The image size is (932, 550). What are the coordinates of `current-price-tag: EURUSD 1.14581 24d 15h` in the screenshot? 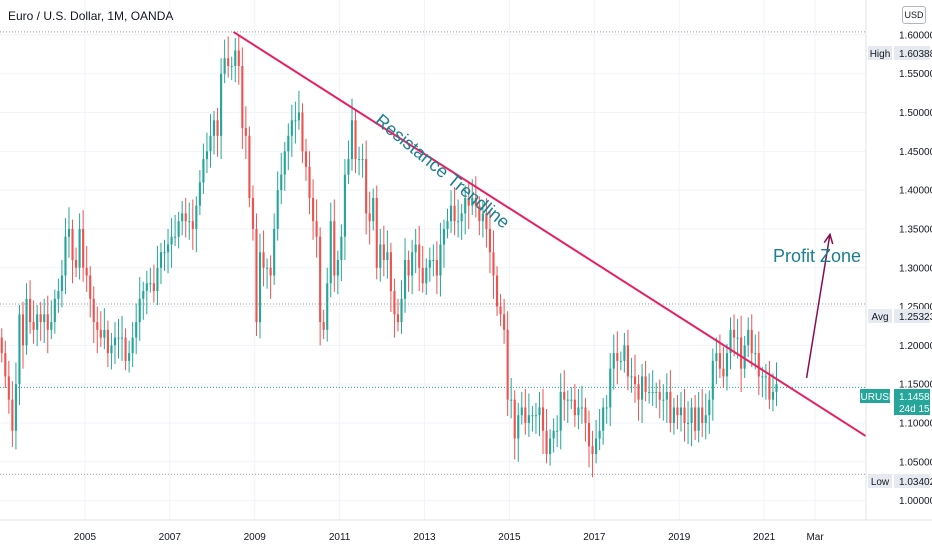 It's located at (893, 402).